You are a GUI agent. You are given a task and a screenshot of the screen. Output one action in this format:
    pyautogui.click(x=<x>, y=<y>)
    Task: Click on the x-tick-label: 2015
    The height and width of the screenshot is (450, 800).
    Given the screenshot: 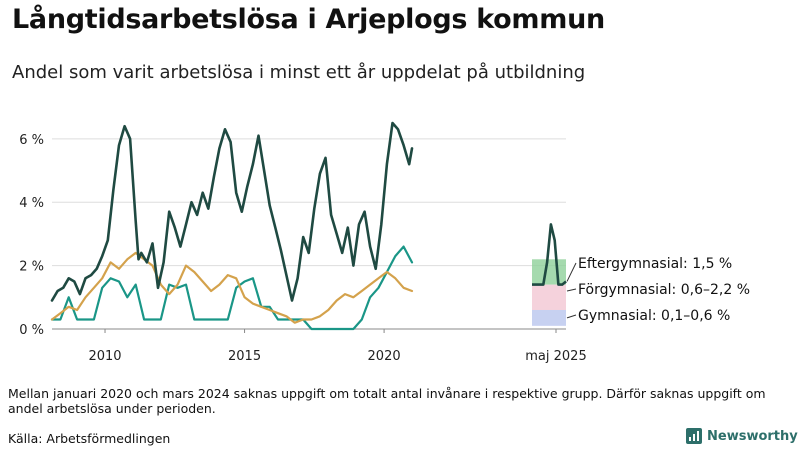 What is the action you would take?
    pyautogui.click(x=244, y=356)
    